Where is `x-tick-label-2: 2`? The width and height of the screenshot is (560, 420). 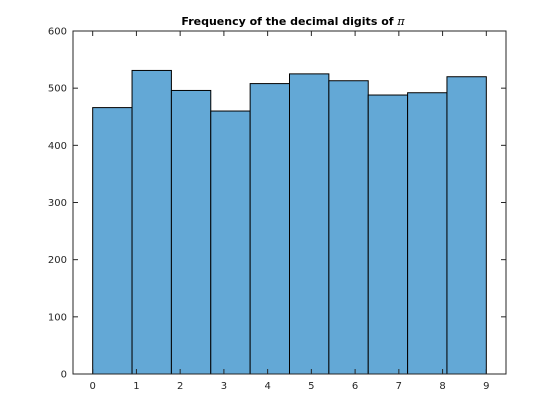
x-tick-label-2: 2 is located at coordinates (180, 386).